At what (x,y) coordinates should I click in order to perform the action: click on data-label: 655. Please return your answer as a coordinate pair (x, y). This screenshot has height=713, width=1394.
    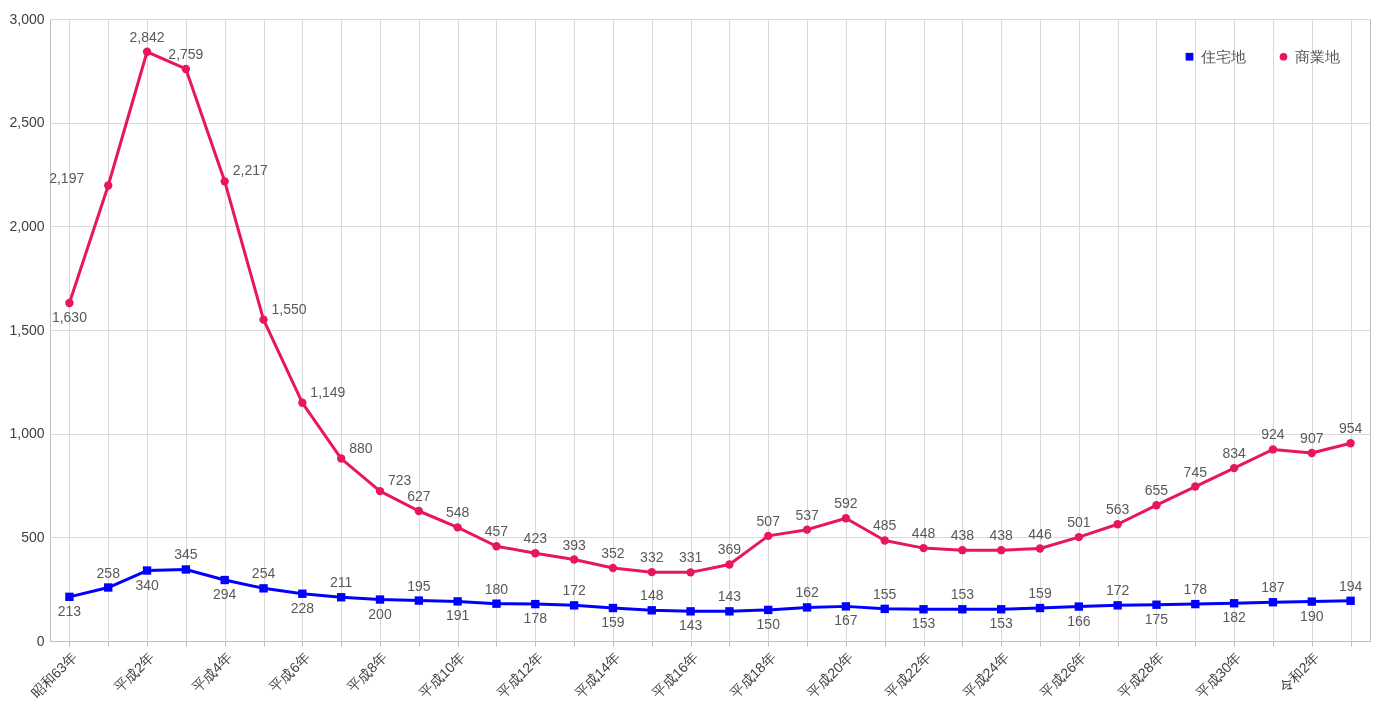
    Looking at the image, I should click on (1156, 490).